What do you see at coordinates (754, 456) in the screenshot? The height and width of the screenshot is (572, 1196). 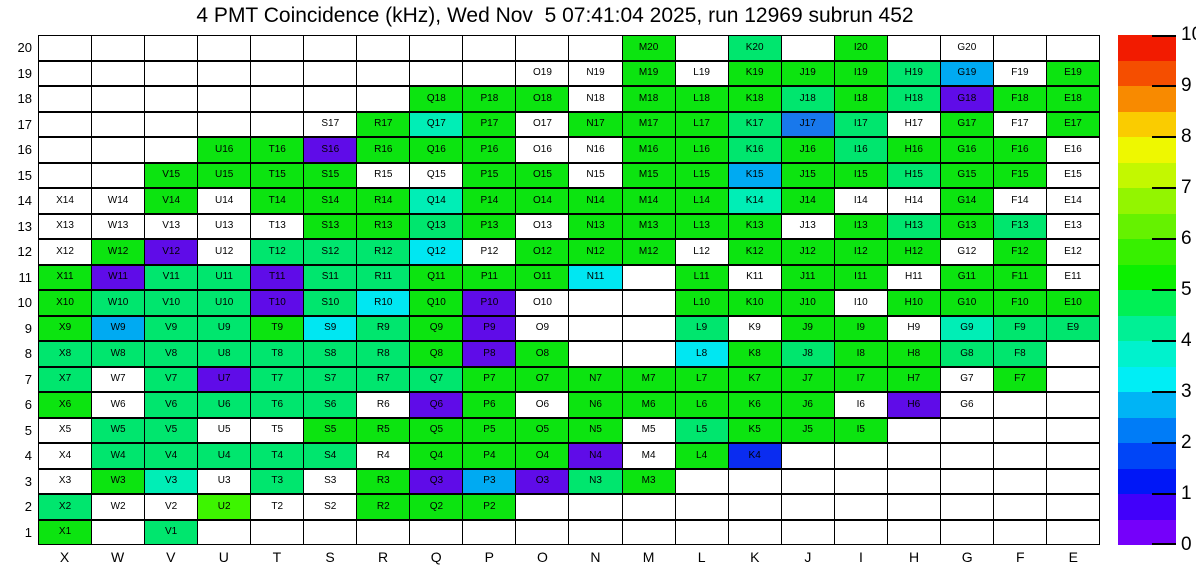 I see `grid-cell-K4: K4` at bounding box center [754, 456].